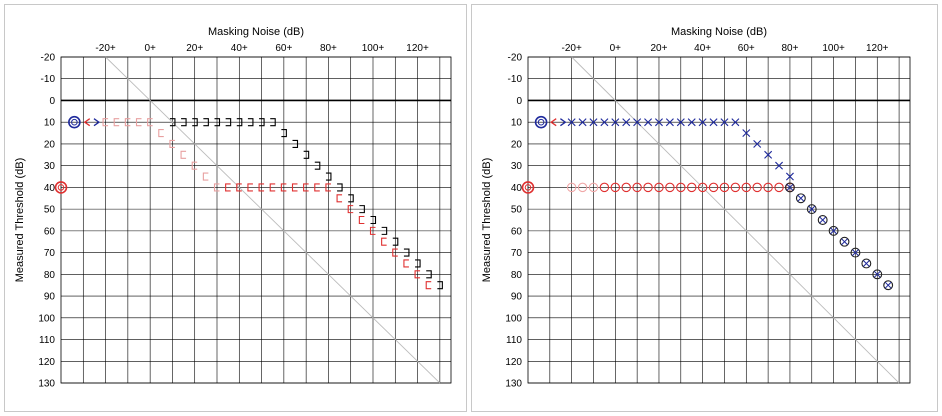  I want to click on y-tick-label: 20, so click(50, 144).